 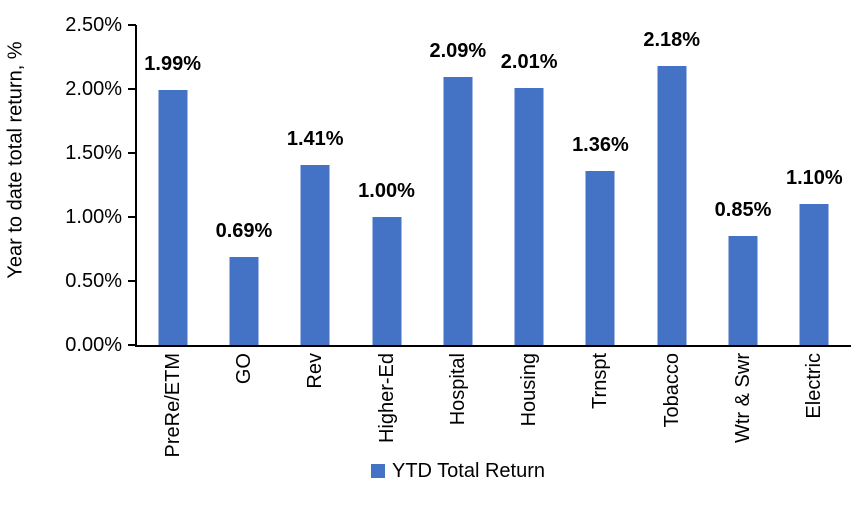 I want to click on legend: YTD Total Return, so click(x=458, y=471).